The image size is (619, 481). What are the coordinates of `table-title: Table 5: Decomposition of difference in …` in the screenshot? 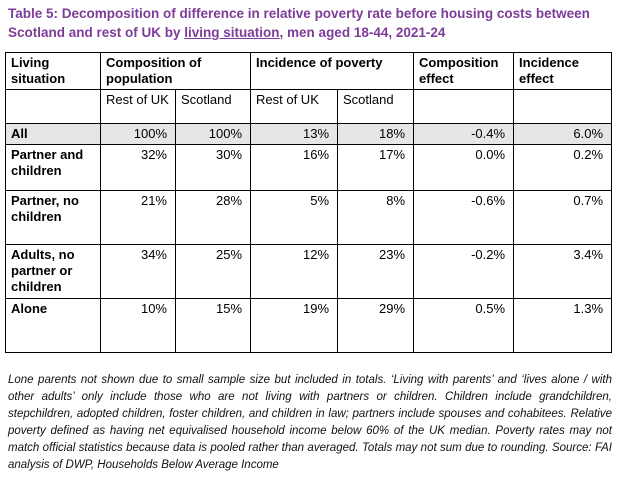 It's located at (313, 23).